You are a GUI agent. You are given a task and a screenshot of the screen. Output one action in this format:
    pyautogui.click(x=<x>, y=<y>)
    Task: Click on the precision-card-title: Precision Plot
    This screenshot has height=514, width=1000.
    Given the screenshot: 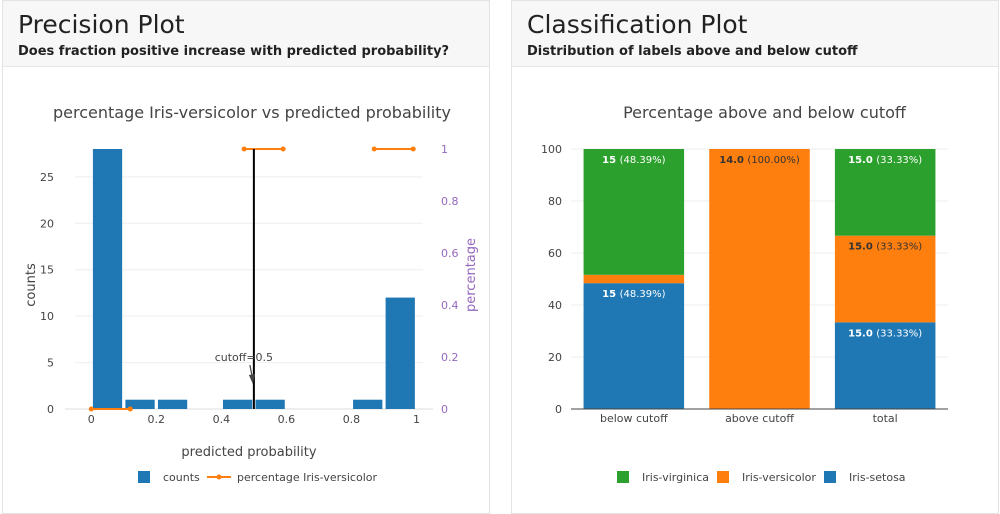 What is the action you would take?
    pyautogui.click(x=101, y=24)
    